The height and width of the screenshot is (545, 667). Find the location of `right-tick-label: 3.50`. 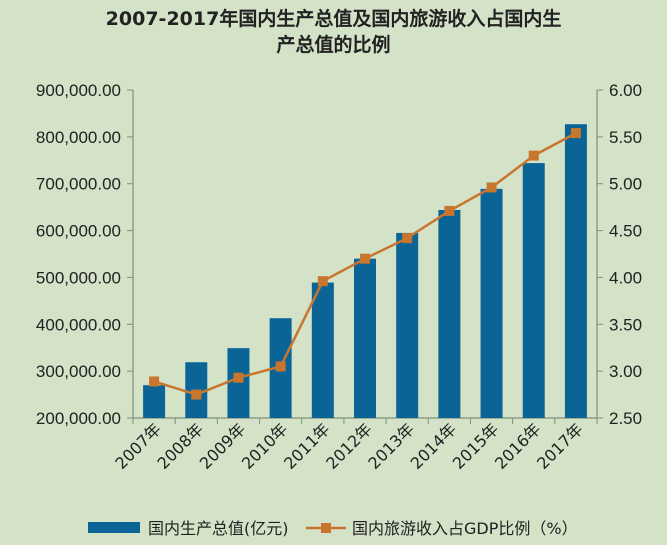

right-tick-label: 3.50 is located at coordinates (625, 324).